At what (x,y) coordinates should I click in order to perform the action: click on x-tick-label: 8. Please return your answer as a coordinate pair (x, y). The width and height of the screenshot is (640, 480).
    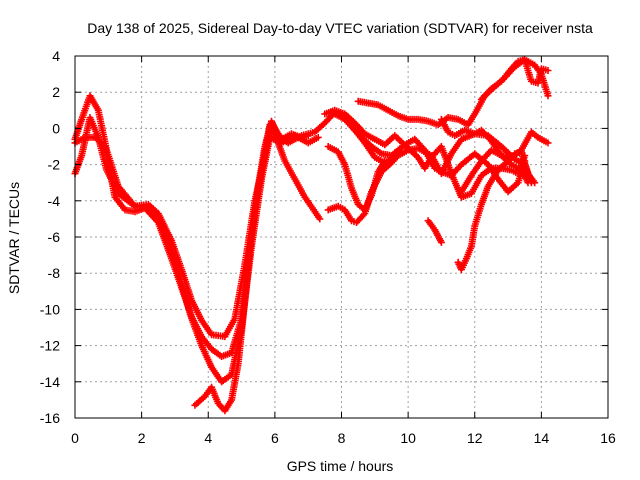
    Looking at the image, I should click on (342, 438).